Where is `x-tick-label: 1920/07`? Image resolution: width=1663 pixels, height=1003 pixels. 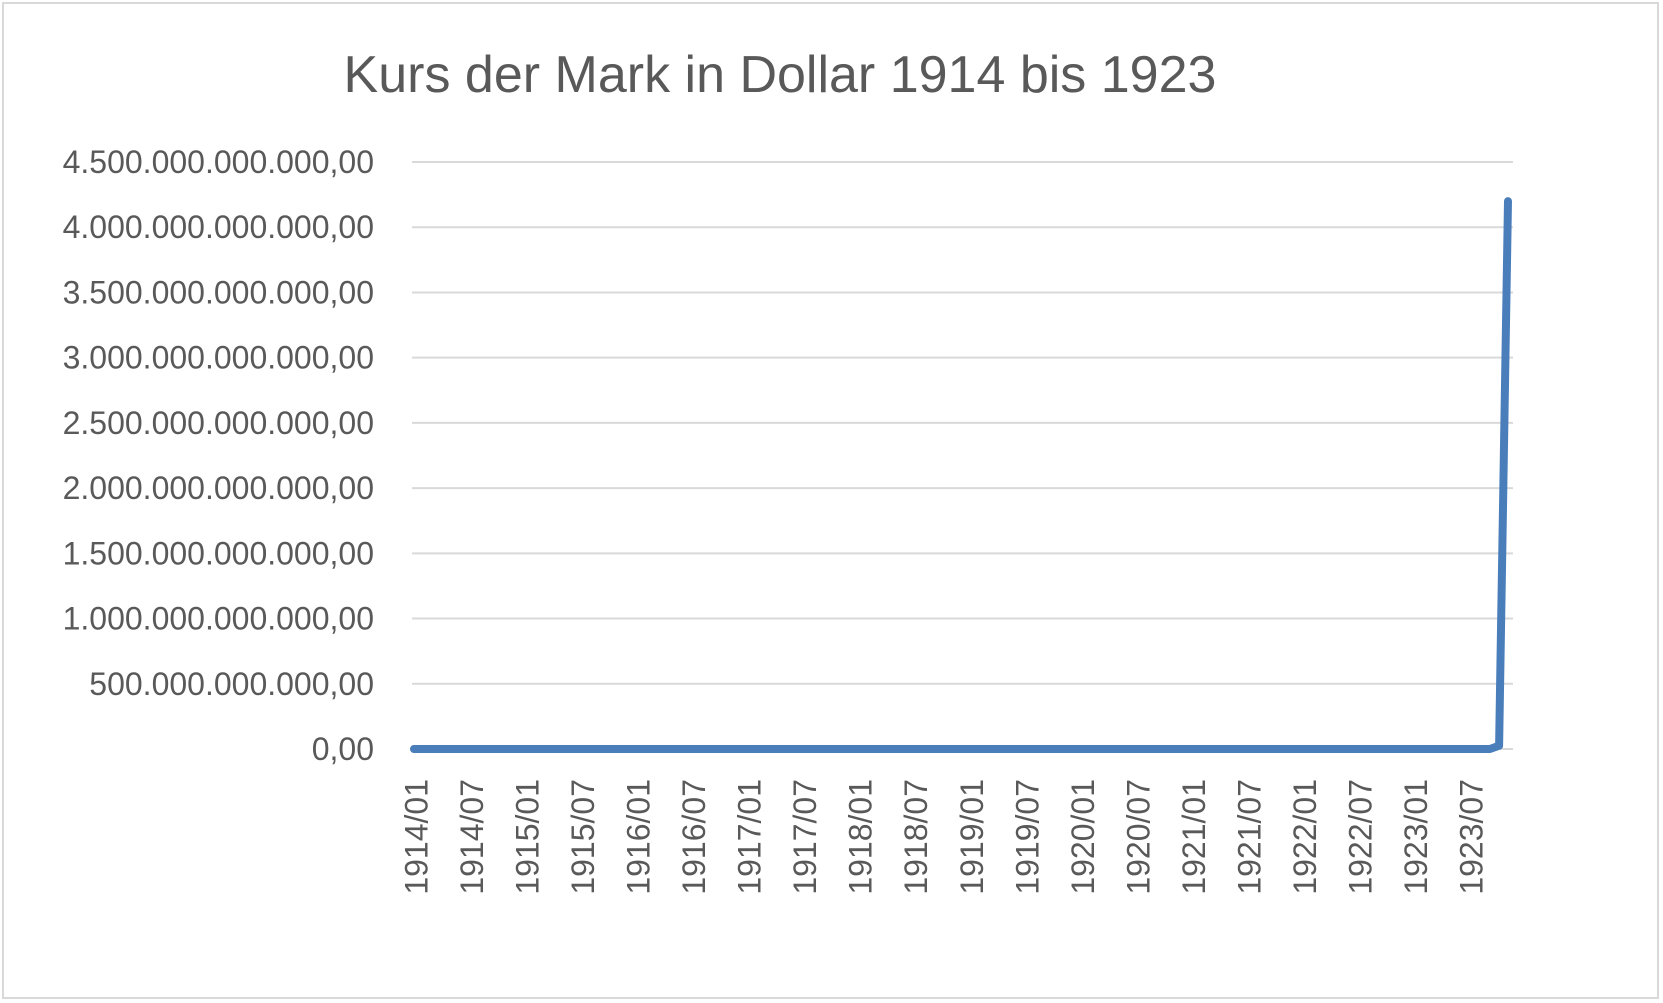 x-tick-label: 1920/07 is located at coordinates (1138, 837).